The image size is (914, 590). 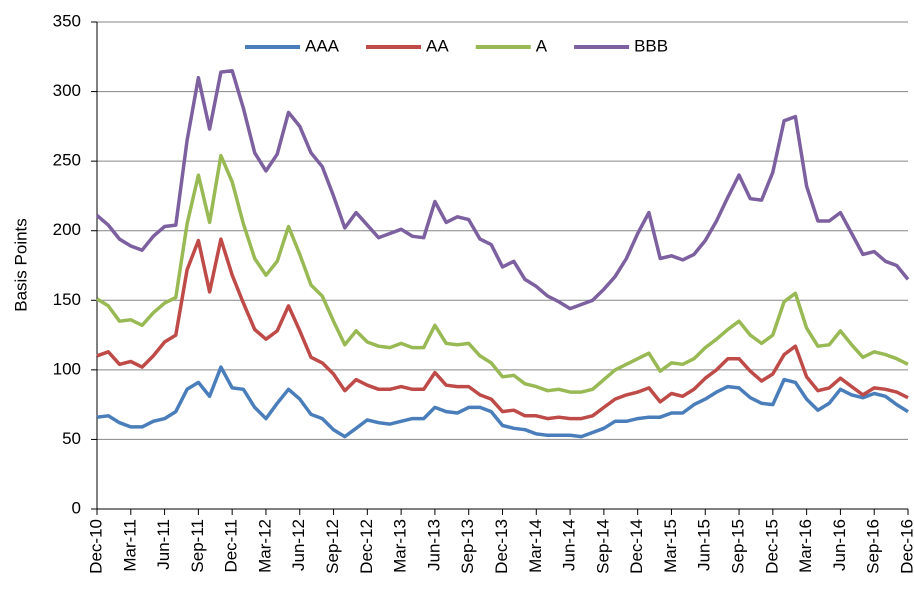 What do you see at coordinates (163, 544) in the screenshot?
I see `x-tick-label: Jun-11` at bounding box center [163, 544].